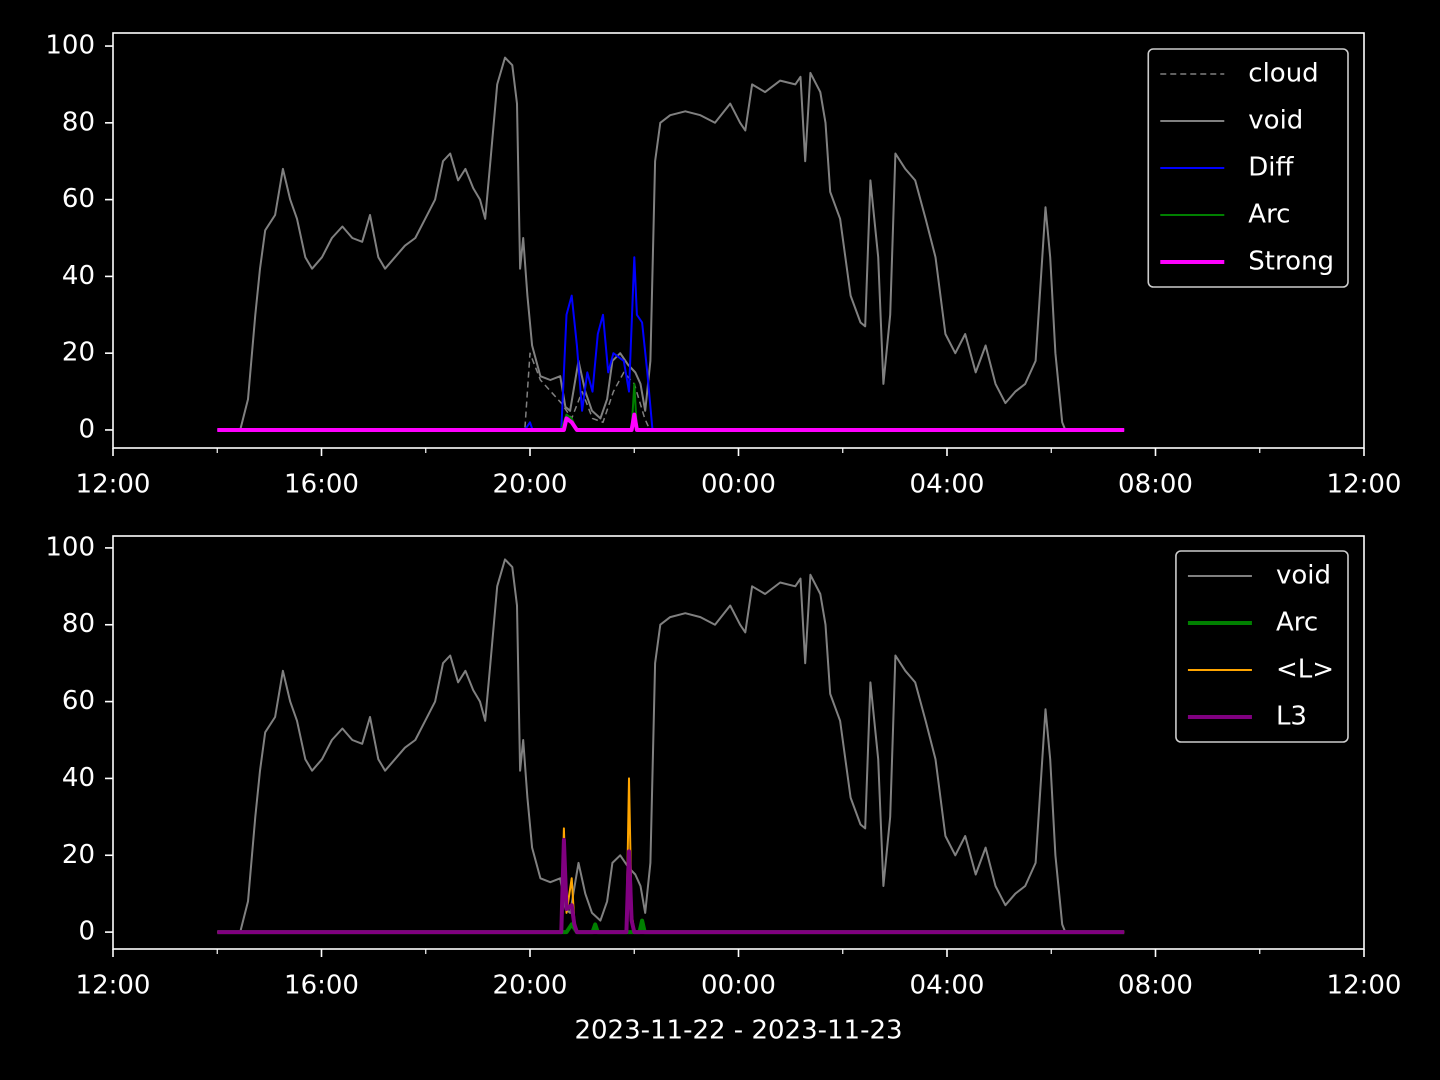 The image size is (1440, 1080). Describe the element at coordinates (1283, 74) in the screenshot. I see `legend-label: cloud` at that location.